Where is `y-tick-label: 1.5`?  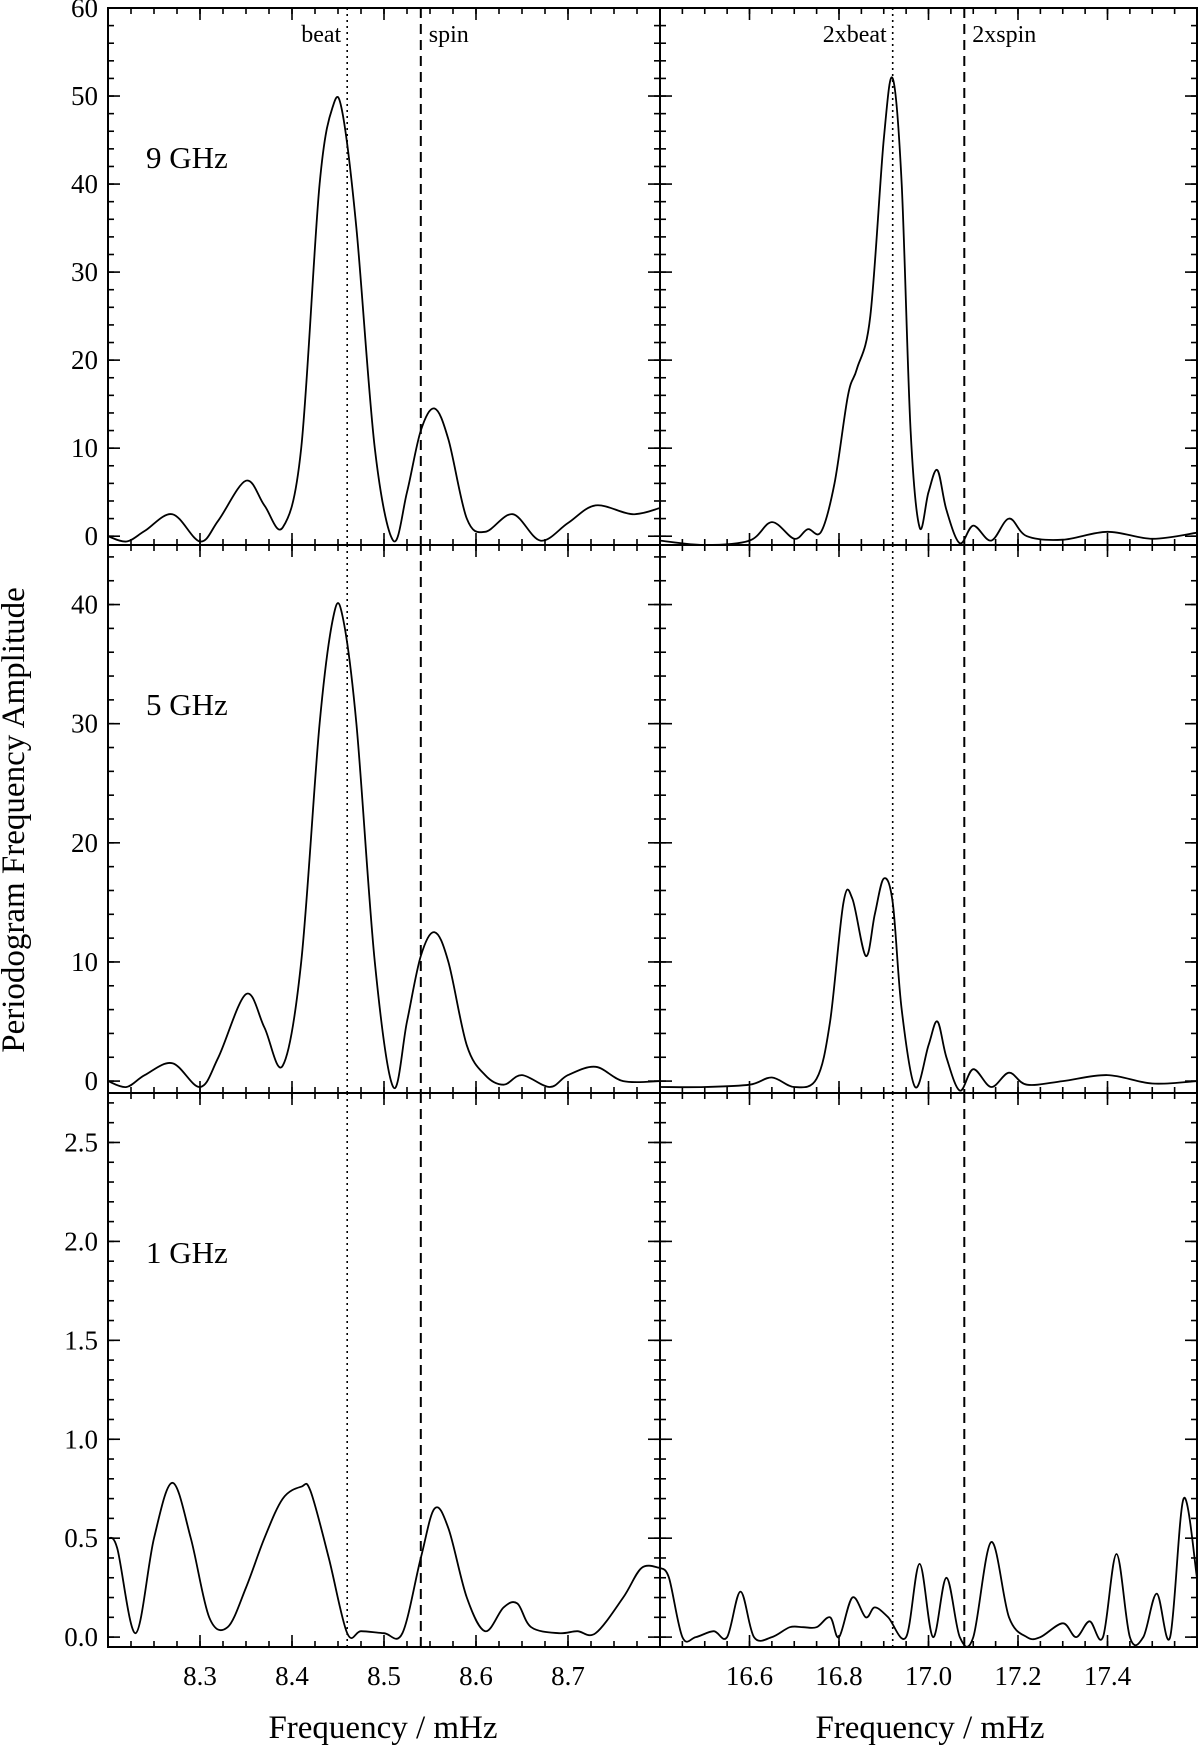 y-tick-label: 1.5 is located at coordinates (81, 1340).